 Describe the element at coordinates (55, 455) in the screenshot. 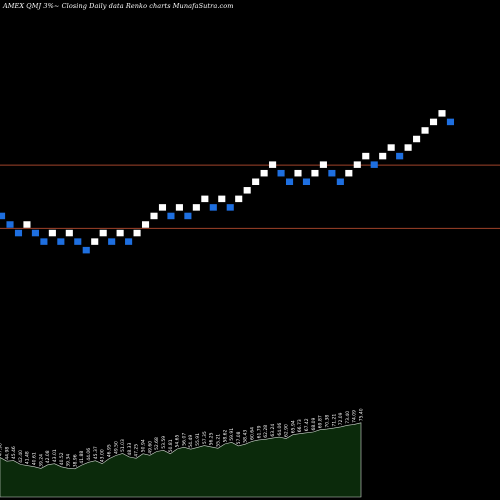

I see `volume-label-9: 43.01` at that location.